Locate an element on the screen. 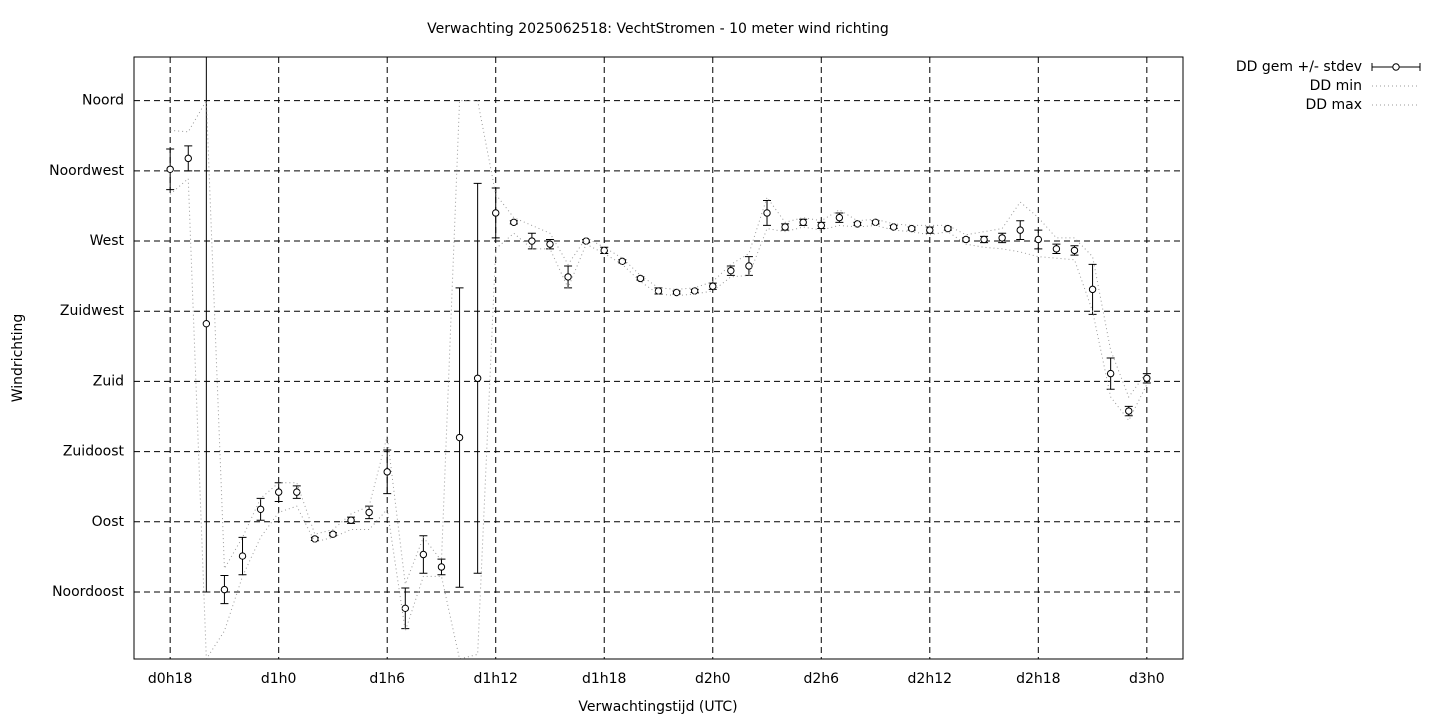 The height and width of the screenshot is (720, 1440). y-tick-label: Zuidwest is located at coordinates (92, 311).